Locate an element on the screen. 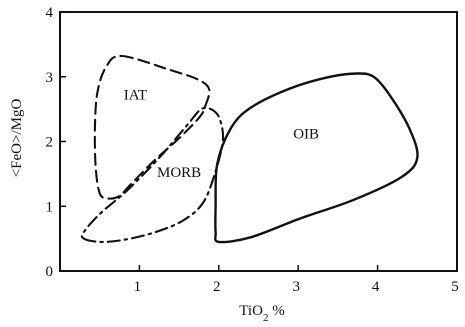  x-tick-label: 5 is located at coordinates (455, 287).